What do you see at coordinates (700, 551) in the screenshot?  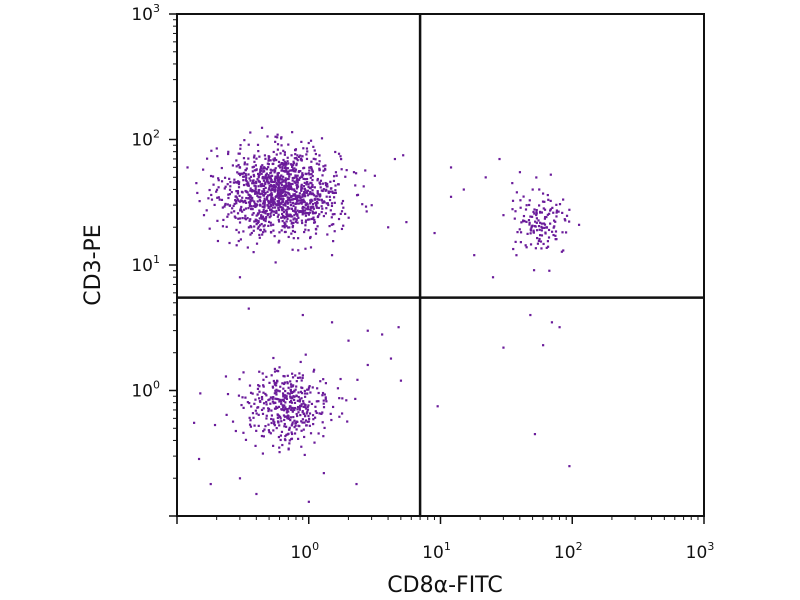 I see `x-tick-label: 103` at bounding box center [700, 551].